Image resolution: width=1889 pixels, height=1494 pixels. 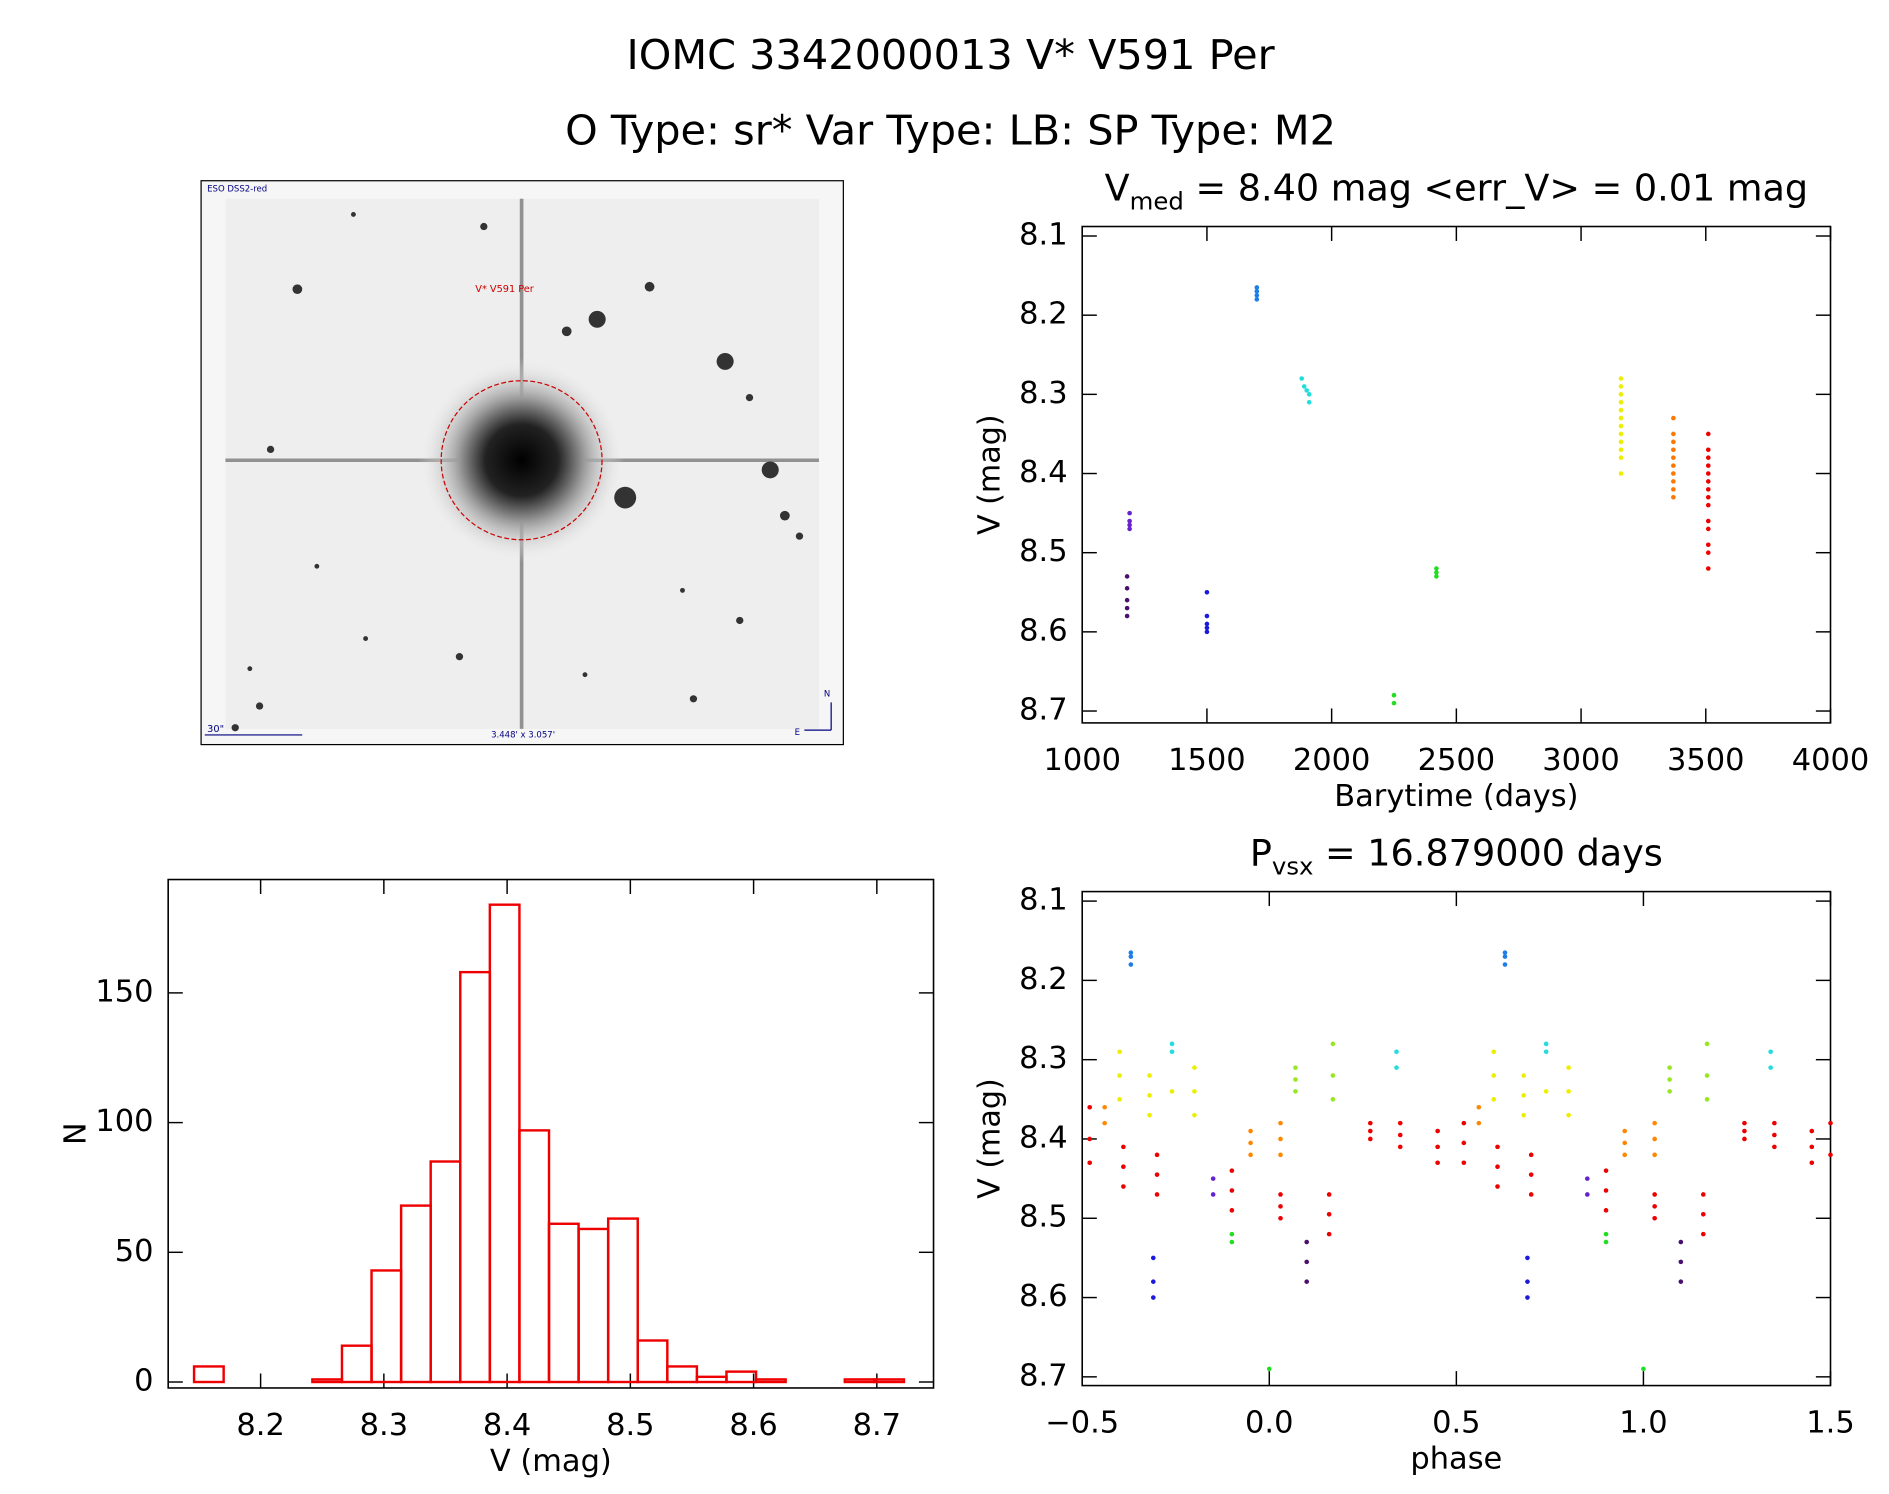 I want to click on main-title: IOMC 3342000013 V* V591 Per, so click(x=951, y=55).